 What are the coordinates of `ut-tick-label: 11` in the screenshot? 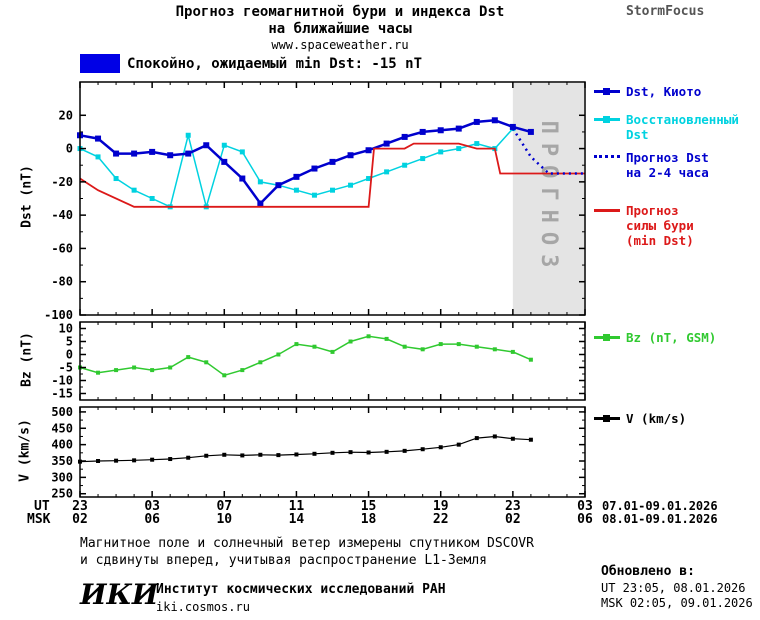 It's located at (297, 506).